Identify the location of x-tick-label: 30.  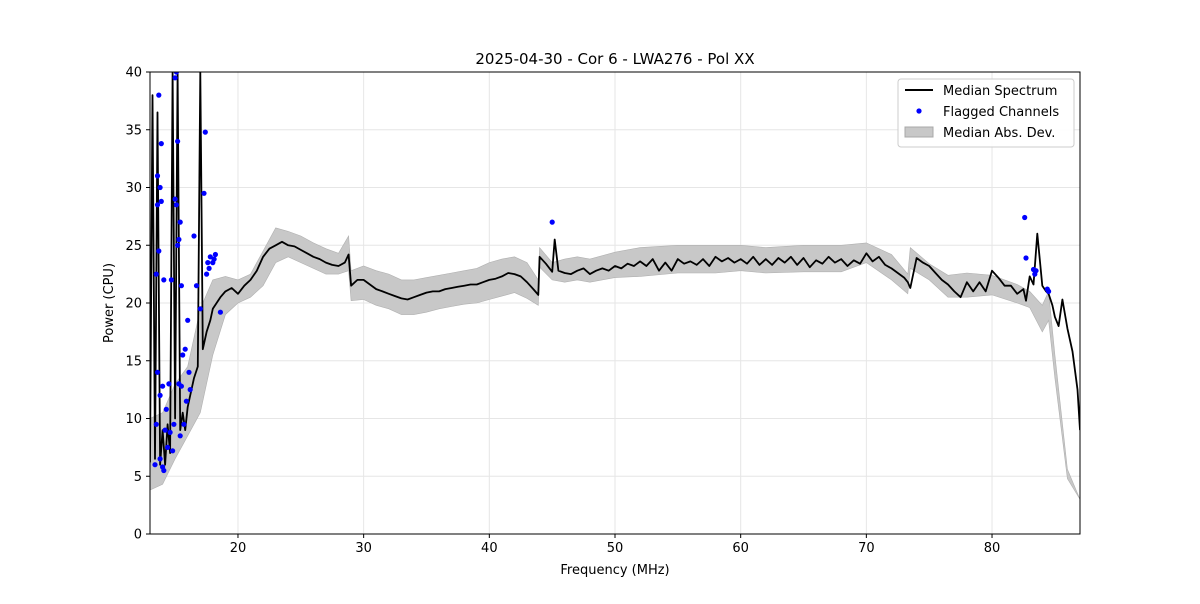
(363, 548).